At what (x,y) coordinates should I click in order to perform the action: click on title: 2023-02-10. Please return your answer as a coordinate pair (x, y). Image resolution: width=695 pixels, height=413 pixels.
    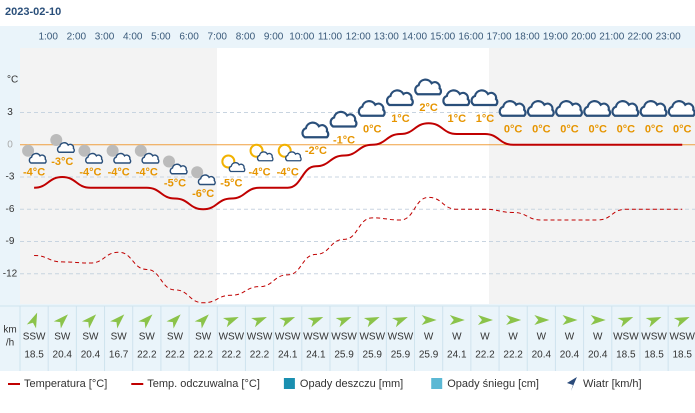
    Looking at the image, I should click on (33, 12).